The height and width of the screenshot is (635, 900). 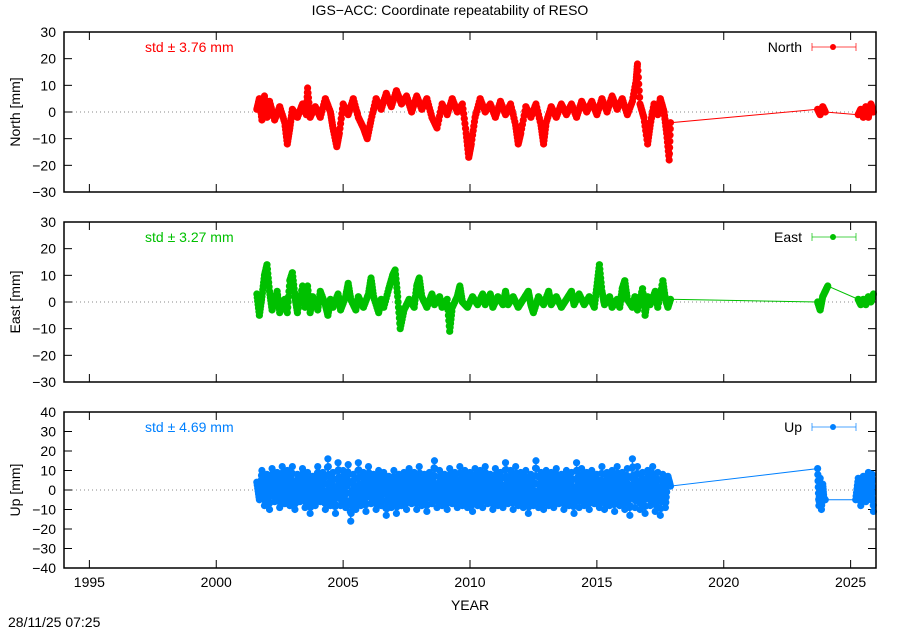 What do you see at coordinates (189, 47) in the screenshot?
I see `std-label: std ± 3.76 mm` at bounding box center [189, 47].